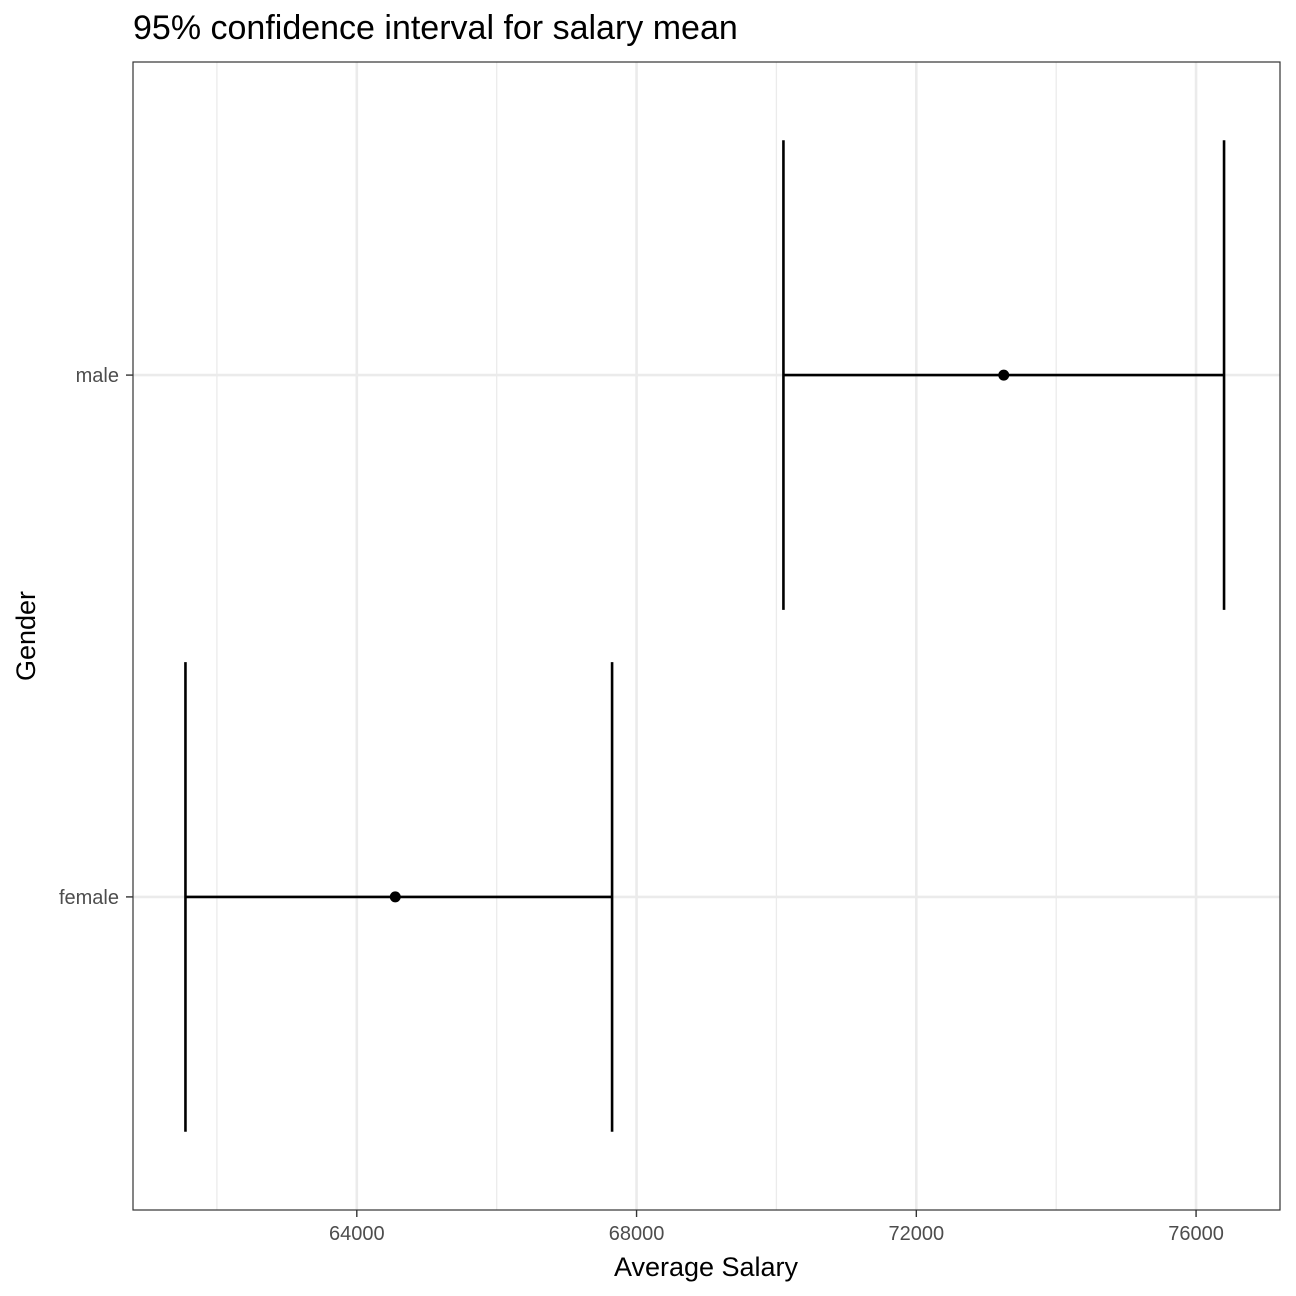  What do you see at coordinates (89, 898) in the screenshot?
I see `y-tick-label: female` at bounding box center [89, 898].